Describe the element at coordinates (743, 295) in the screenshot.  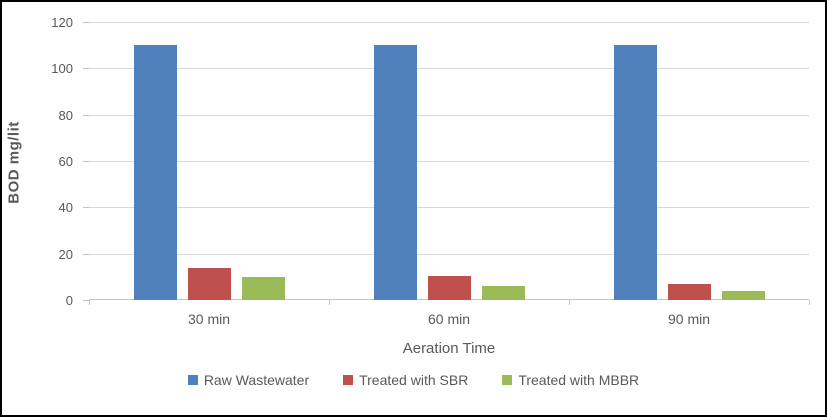
I see `bar-treated-with-mbbr-90-min` at that location.